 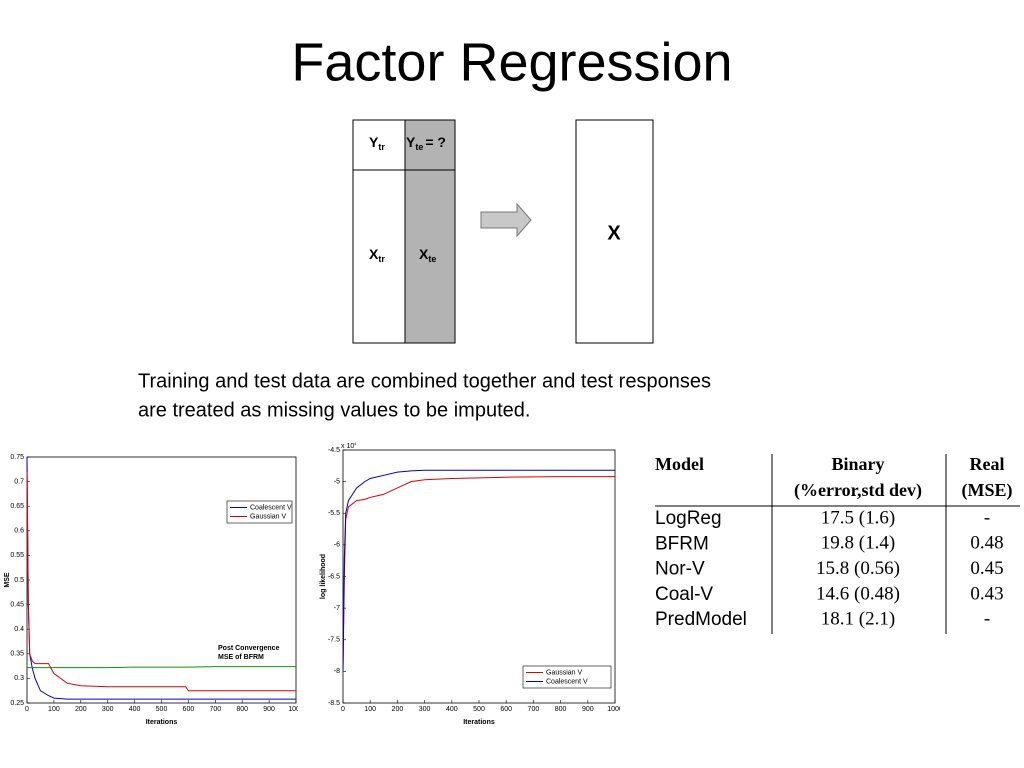 I want to click on y-tick-label: 0.75, so click(x=17, y=457).